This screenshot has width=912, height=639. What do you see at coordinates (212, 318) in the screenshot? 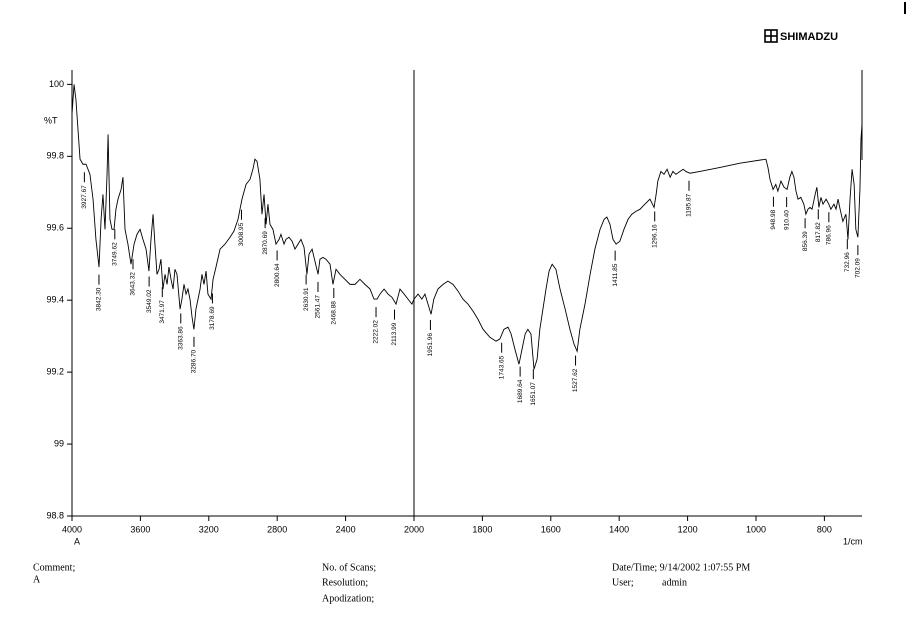
I see `peak-label: 3178.69` at bounding box center [212, 318].